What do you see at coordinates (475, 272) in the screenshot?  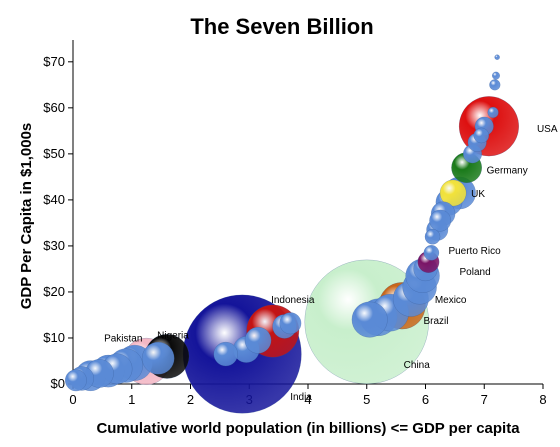 I see `label-poland: Poland` at bounding box center [475, 272].